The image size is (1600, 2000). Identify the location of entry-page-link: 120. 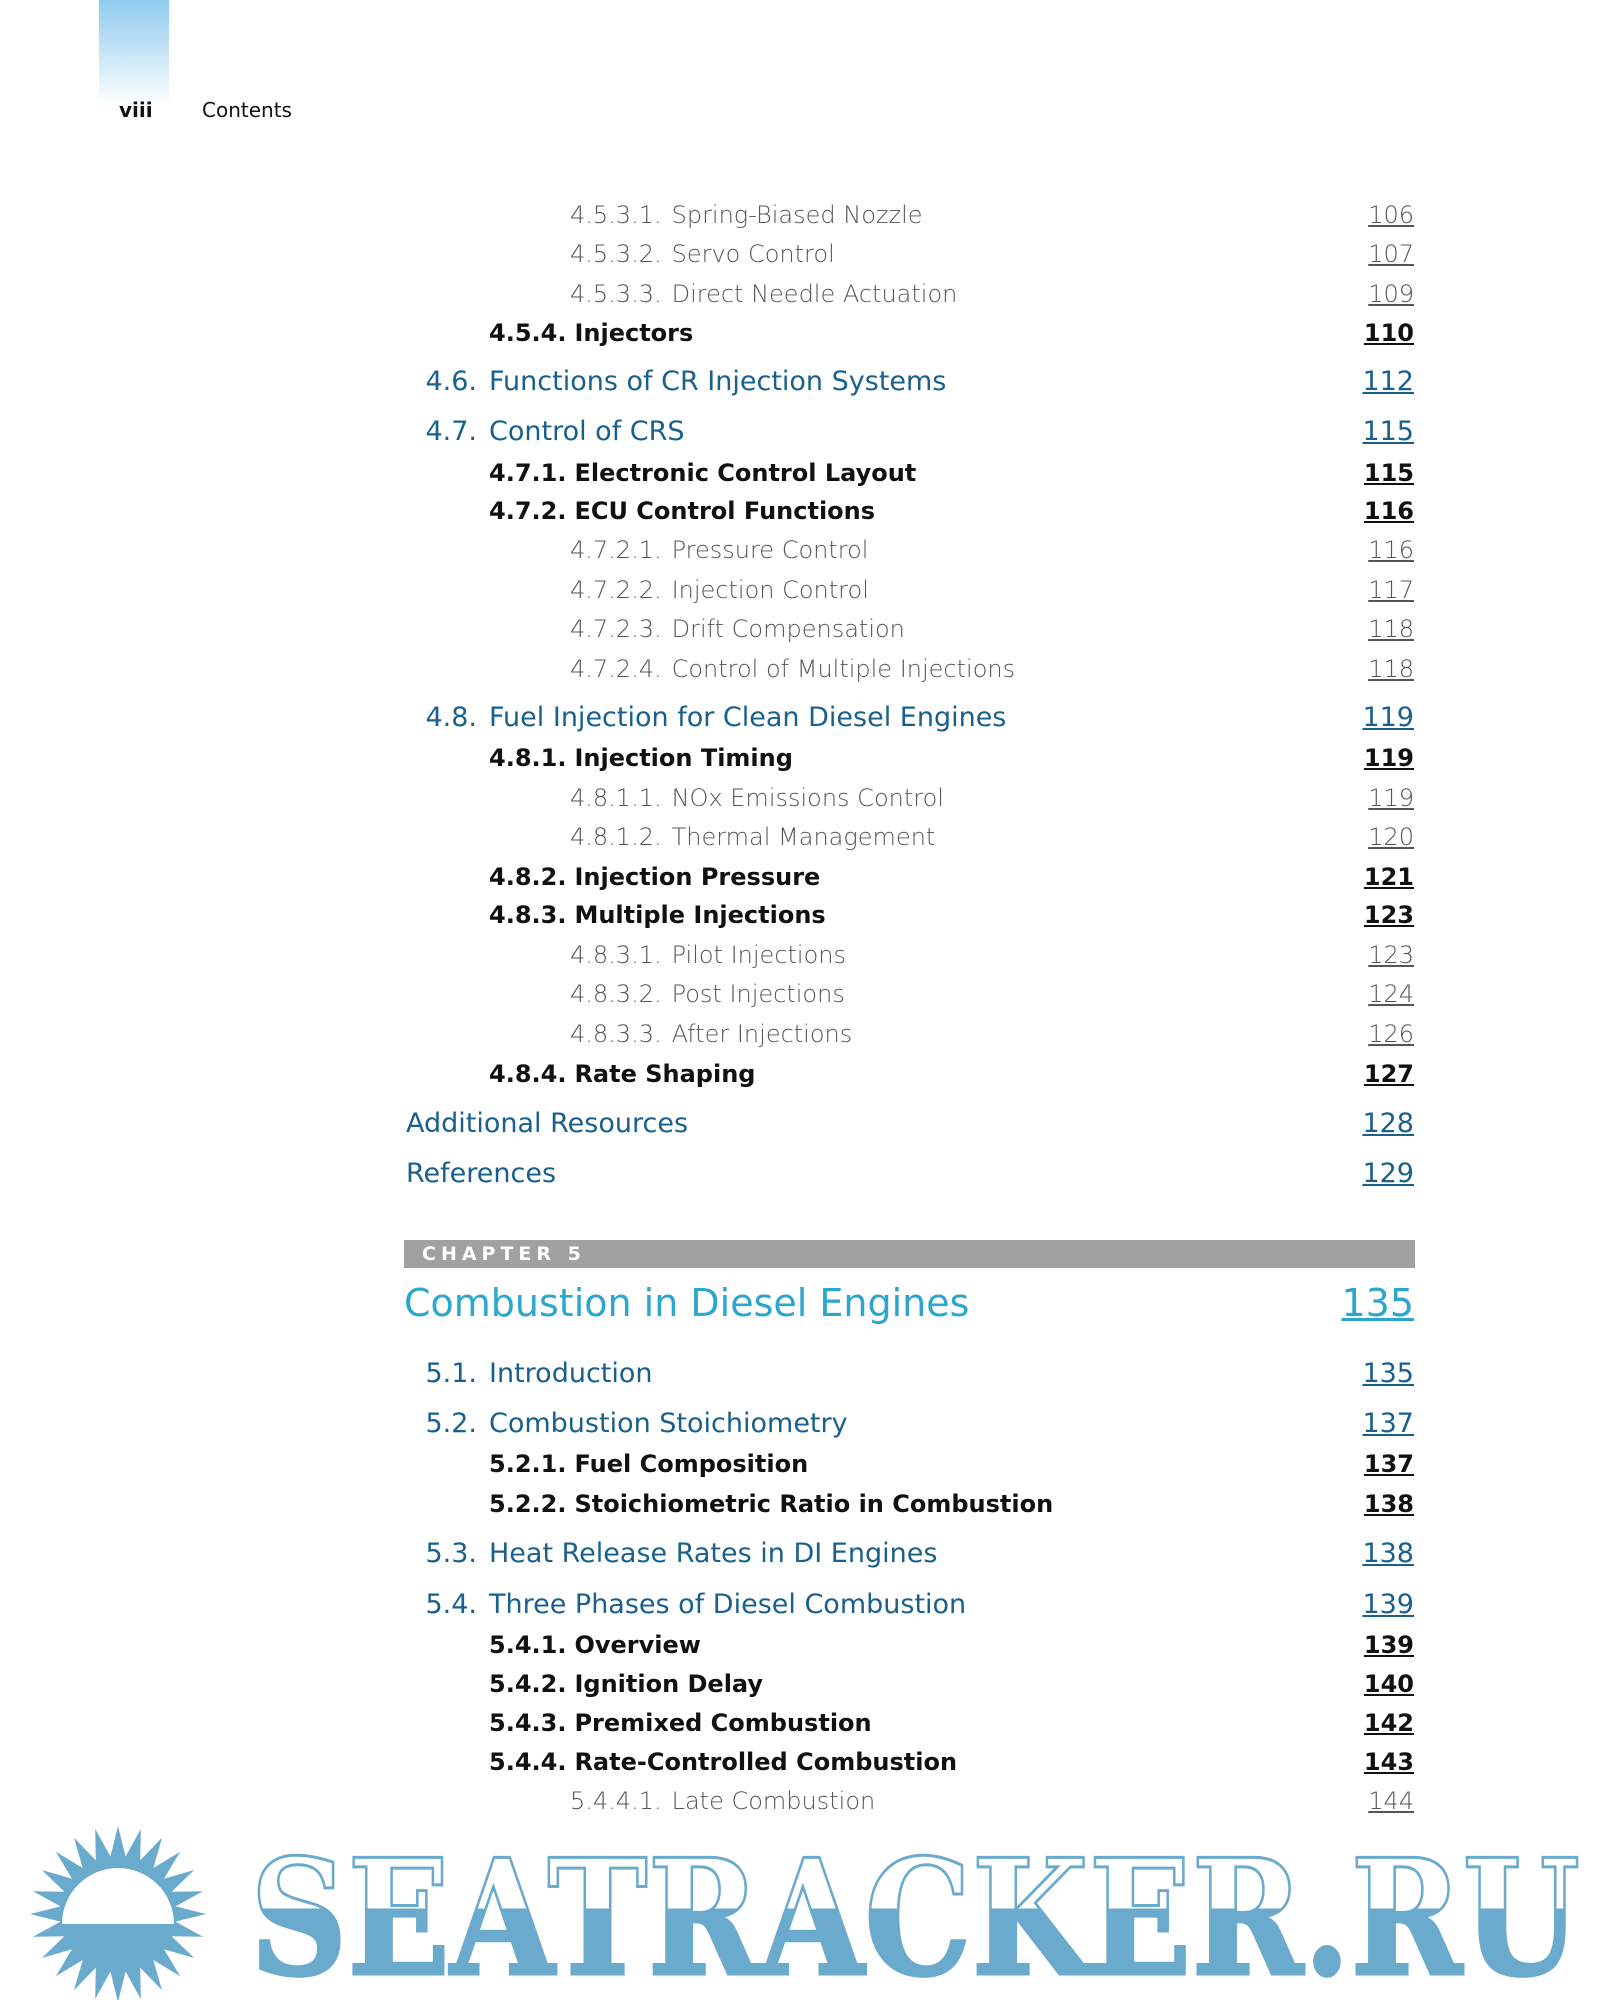
(1391, 837).